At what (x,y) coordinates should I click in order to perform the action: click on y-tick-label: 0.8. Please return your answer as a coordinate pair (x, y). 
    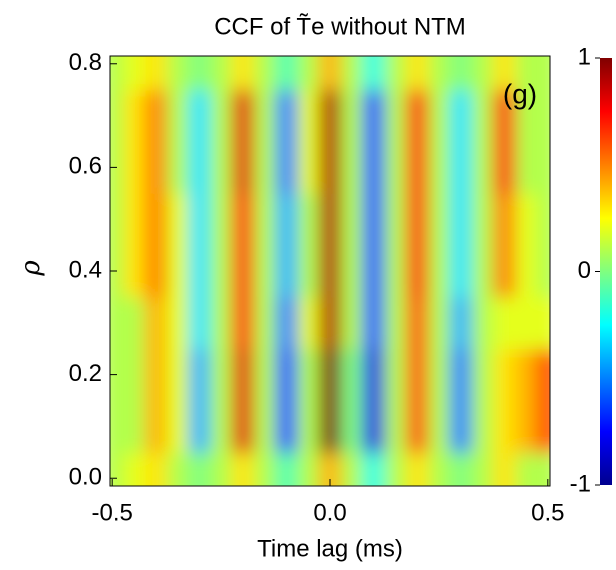
    Looking at the image, I should click on (85, 62).